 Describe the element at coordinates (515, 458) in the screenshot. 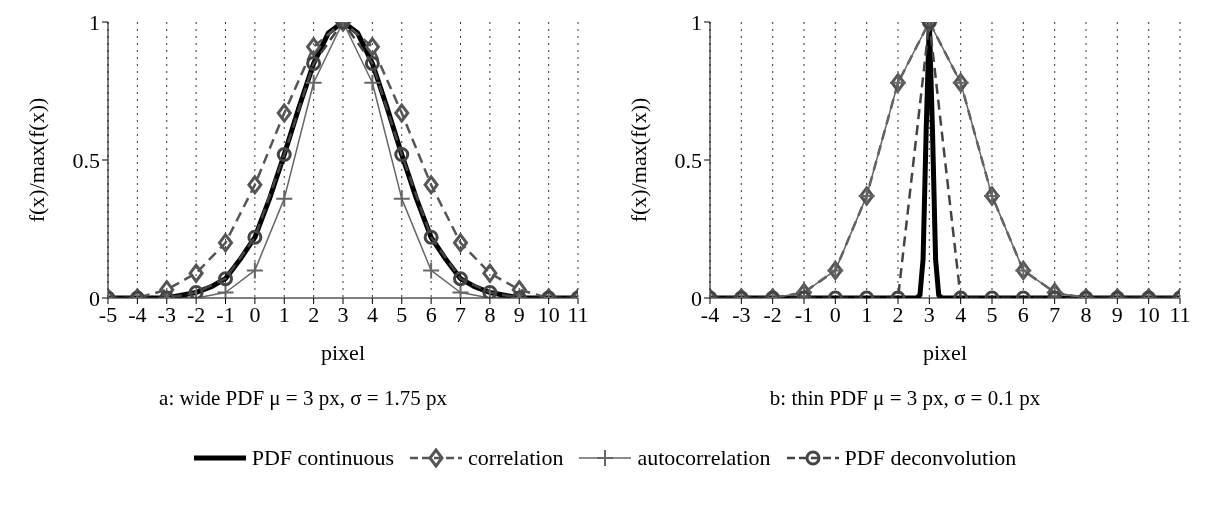

I see `legend-label: correlation` at that location.